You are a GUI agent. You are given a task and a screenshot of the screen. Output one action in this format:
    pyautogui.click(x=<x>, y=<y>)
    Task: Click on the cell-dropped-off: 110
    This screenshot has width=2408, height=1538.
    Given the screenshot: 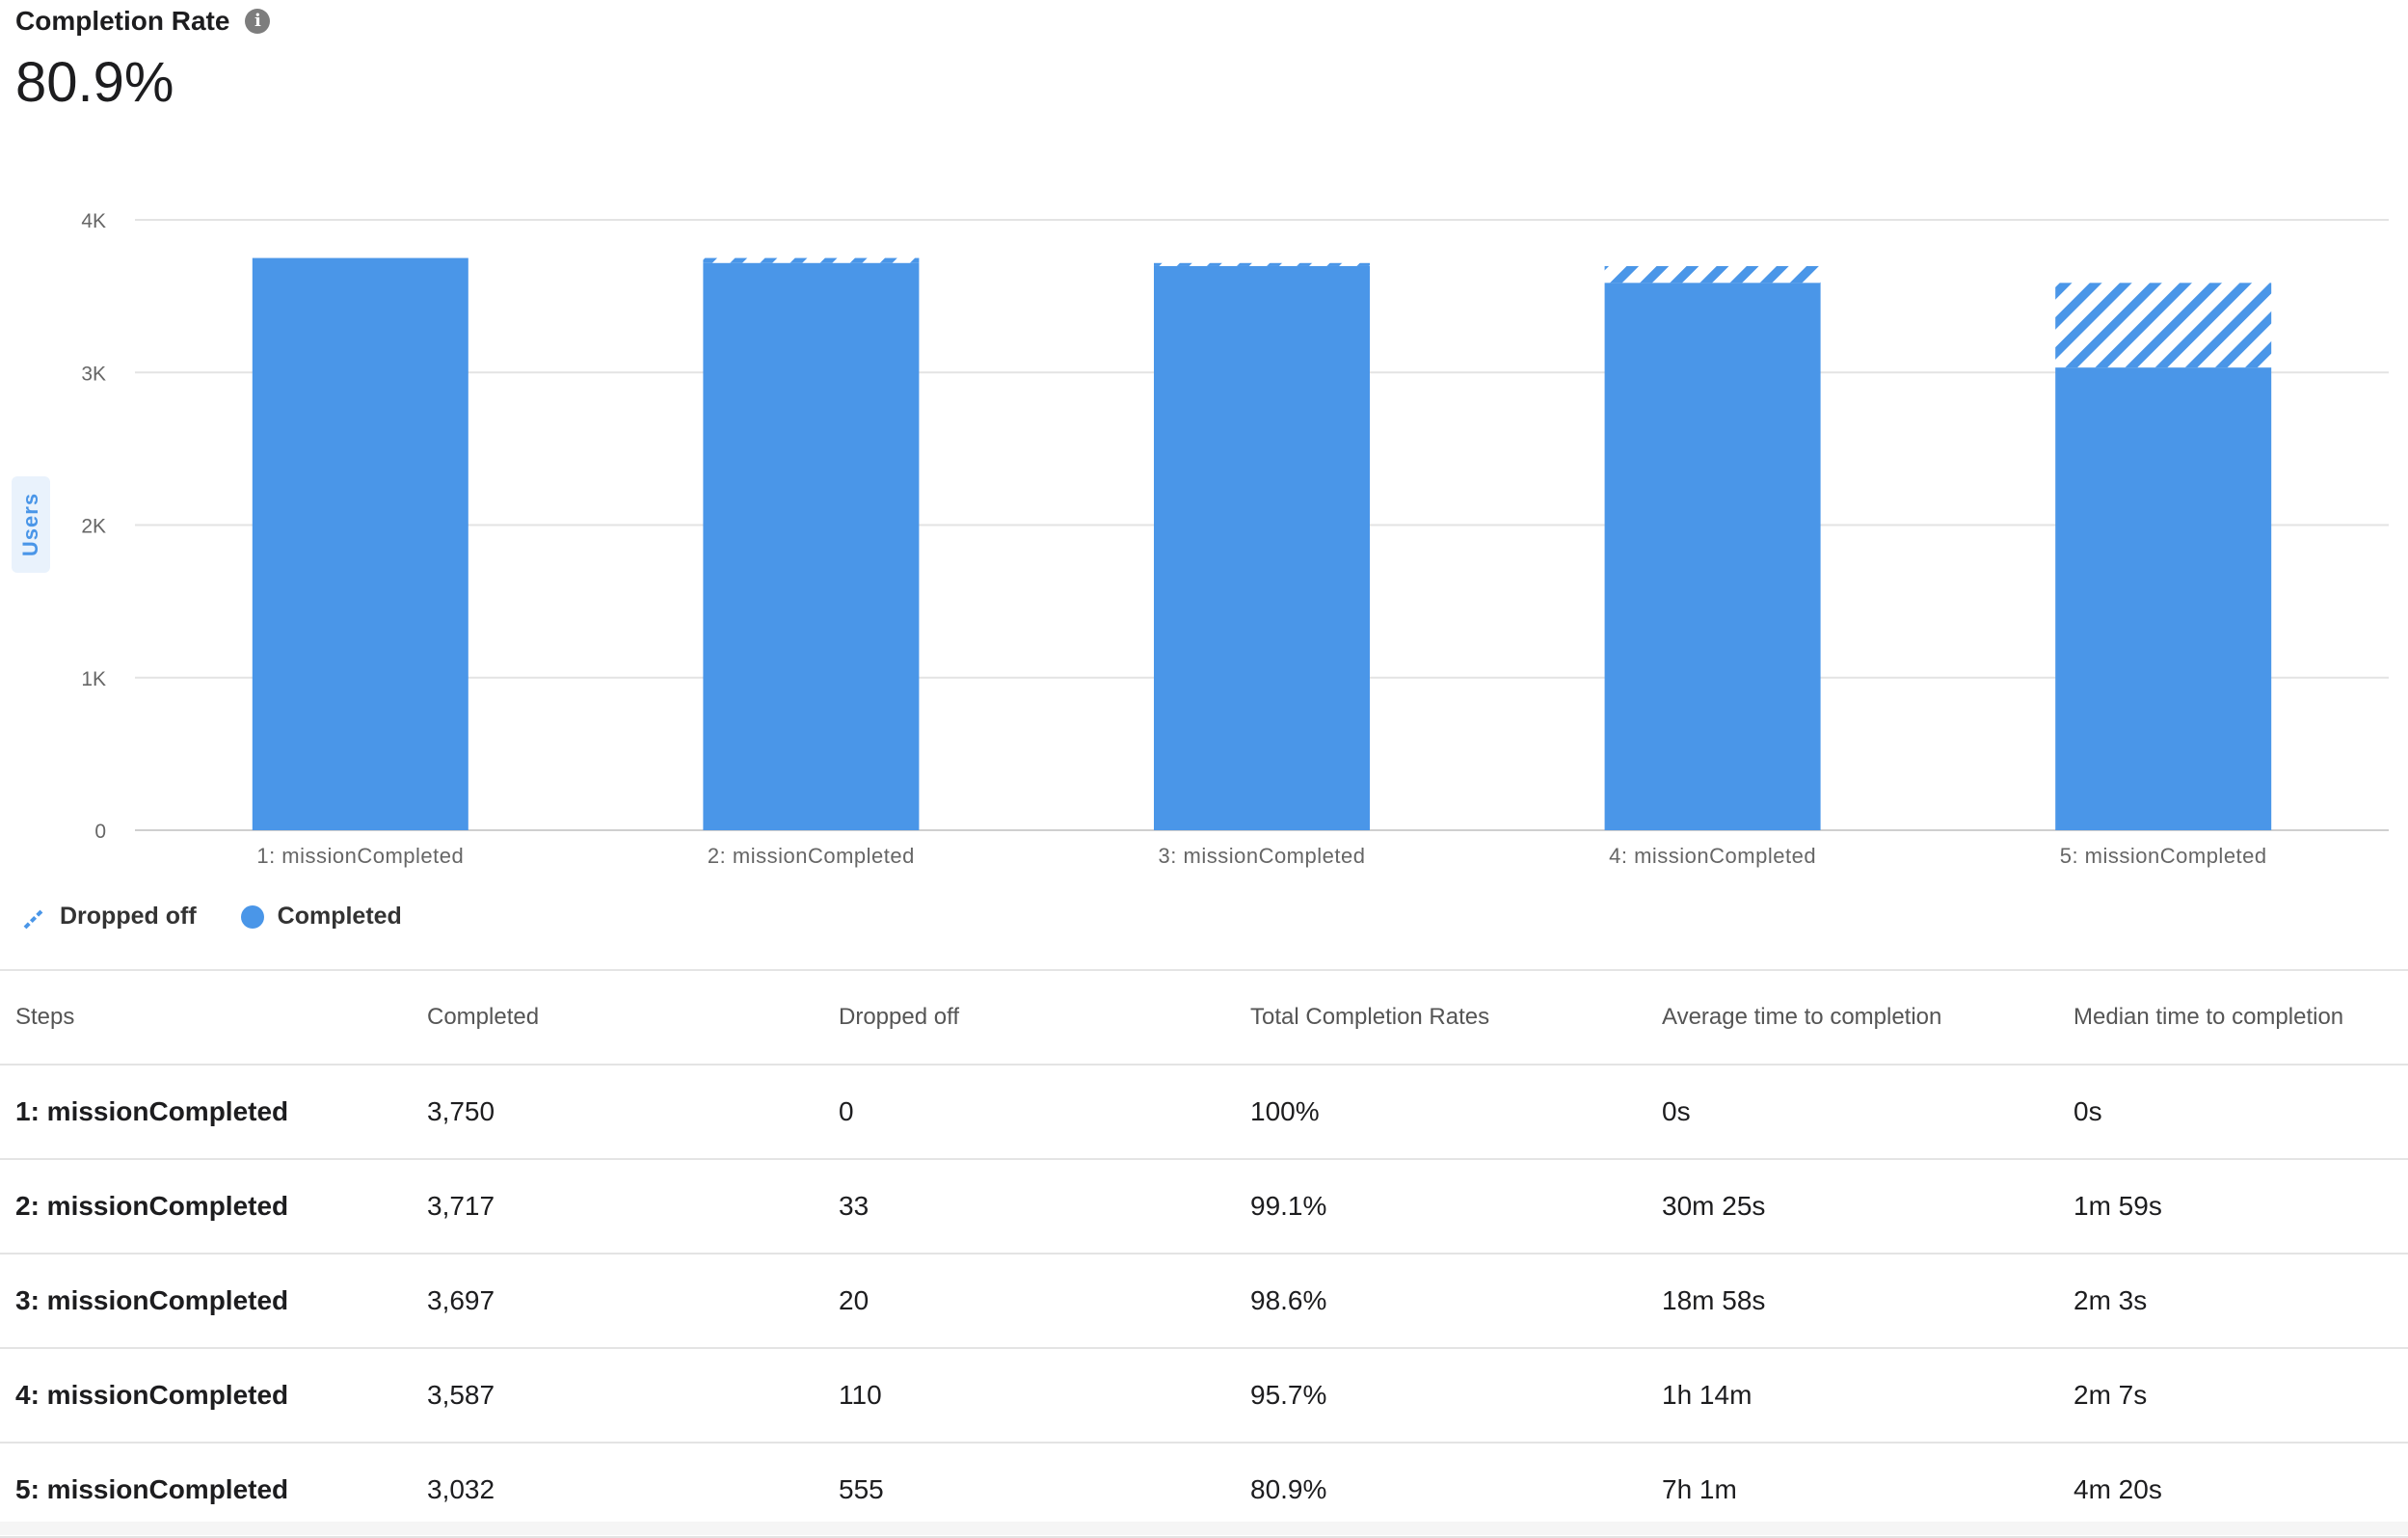 What is the action you would take?
    pyautogui.click(x=1029, y=1396)
    